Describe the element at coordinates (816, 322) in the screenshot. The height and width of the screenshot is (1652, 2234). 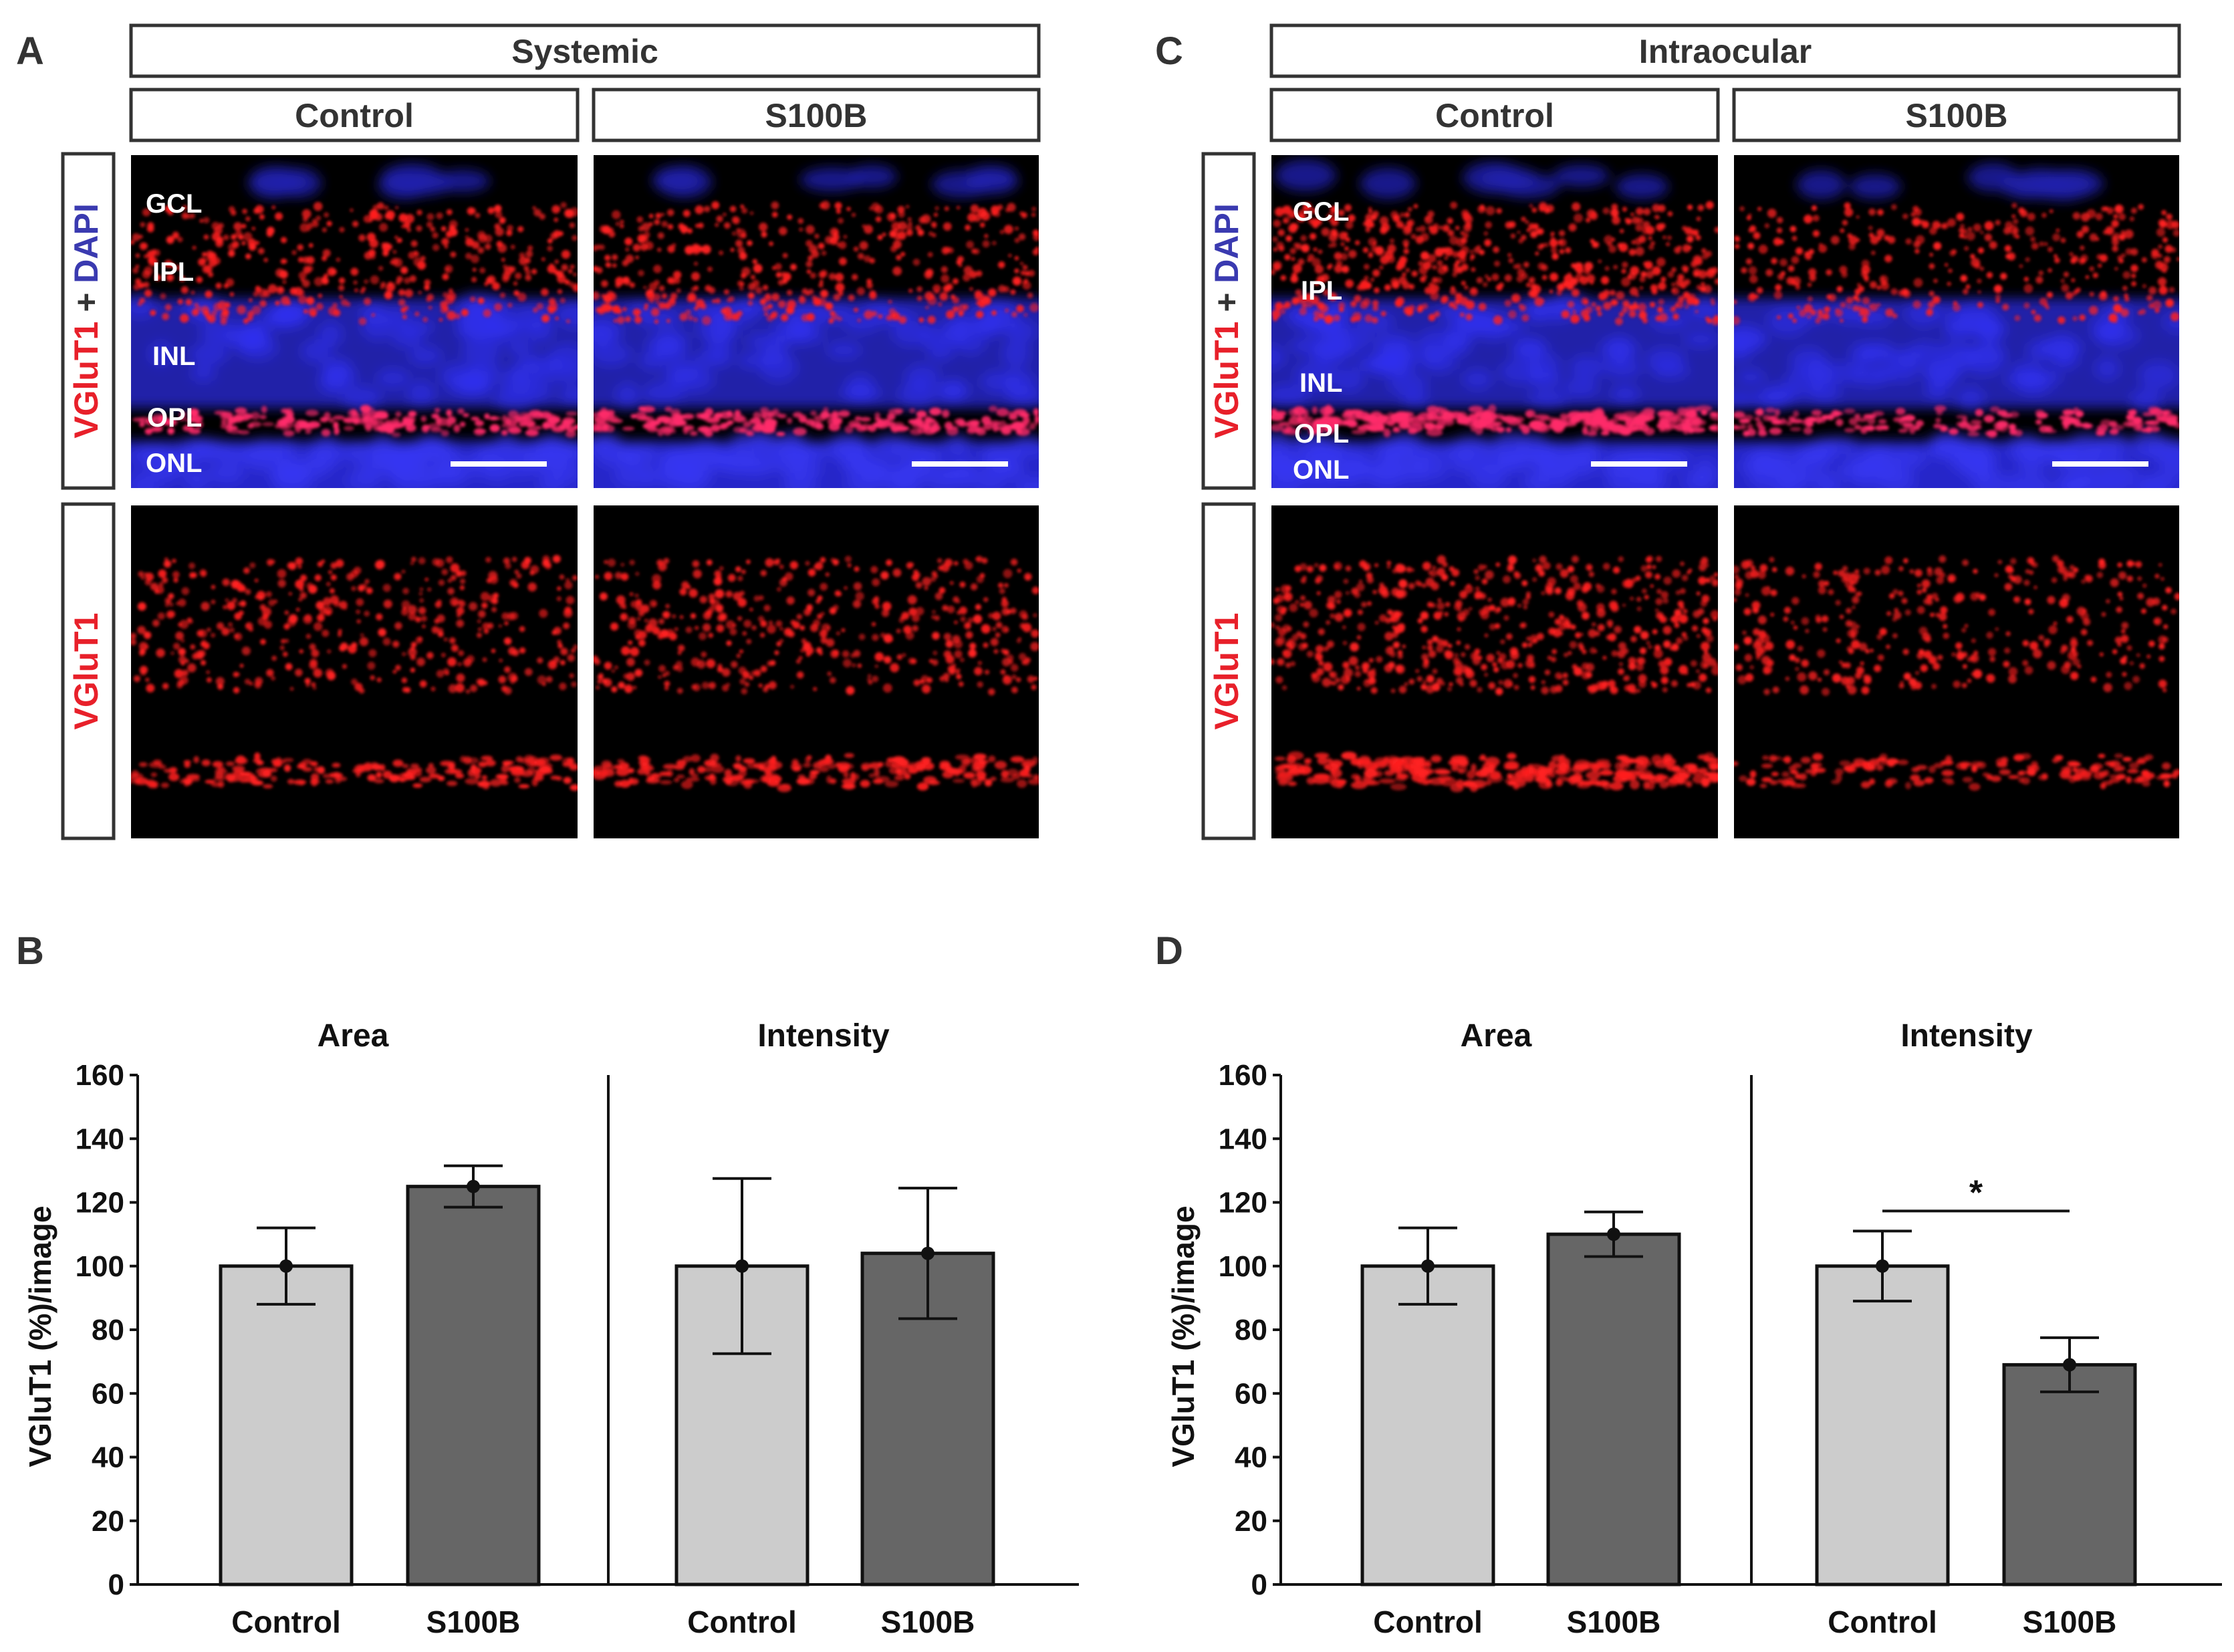
I see `micrograph-a-s100b-merged` at that location.